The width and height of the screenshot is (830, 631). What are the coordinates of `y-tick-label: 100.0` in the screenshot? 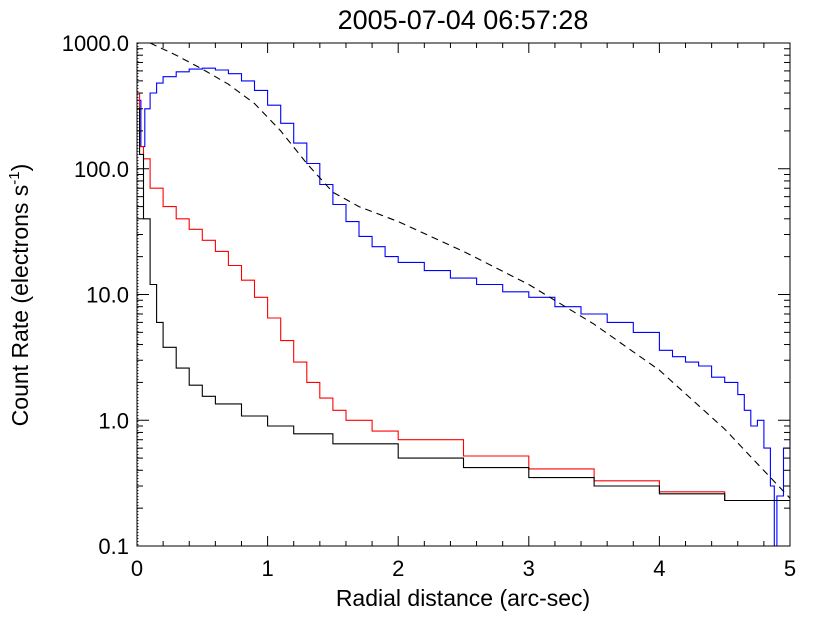 It's located at (101, 169).